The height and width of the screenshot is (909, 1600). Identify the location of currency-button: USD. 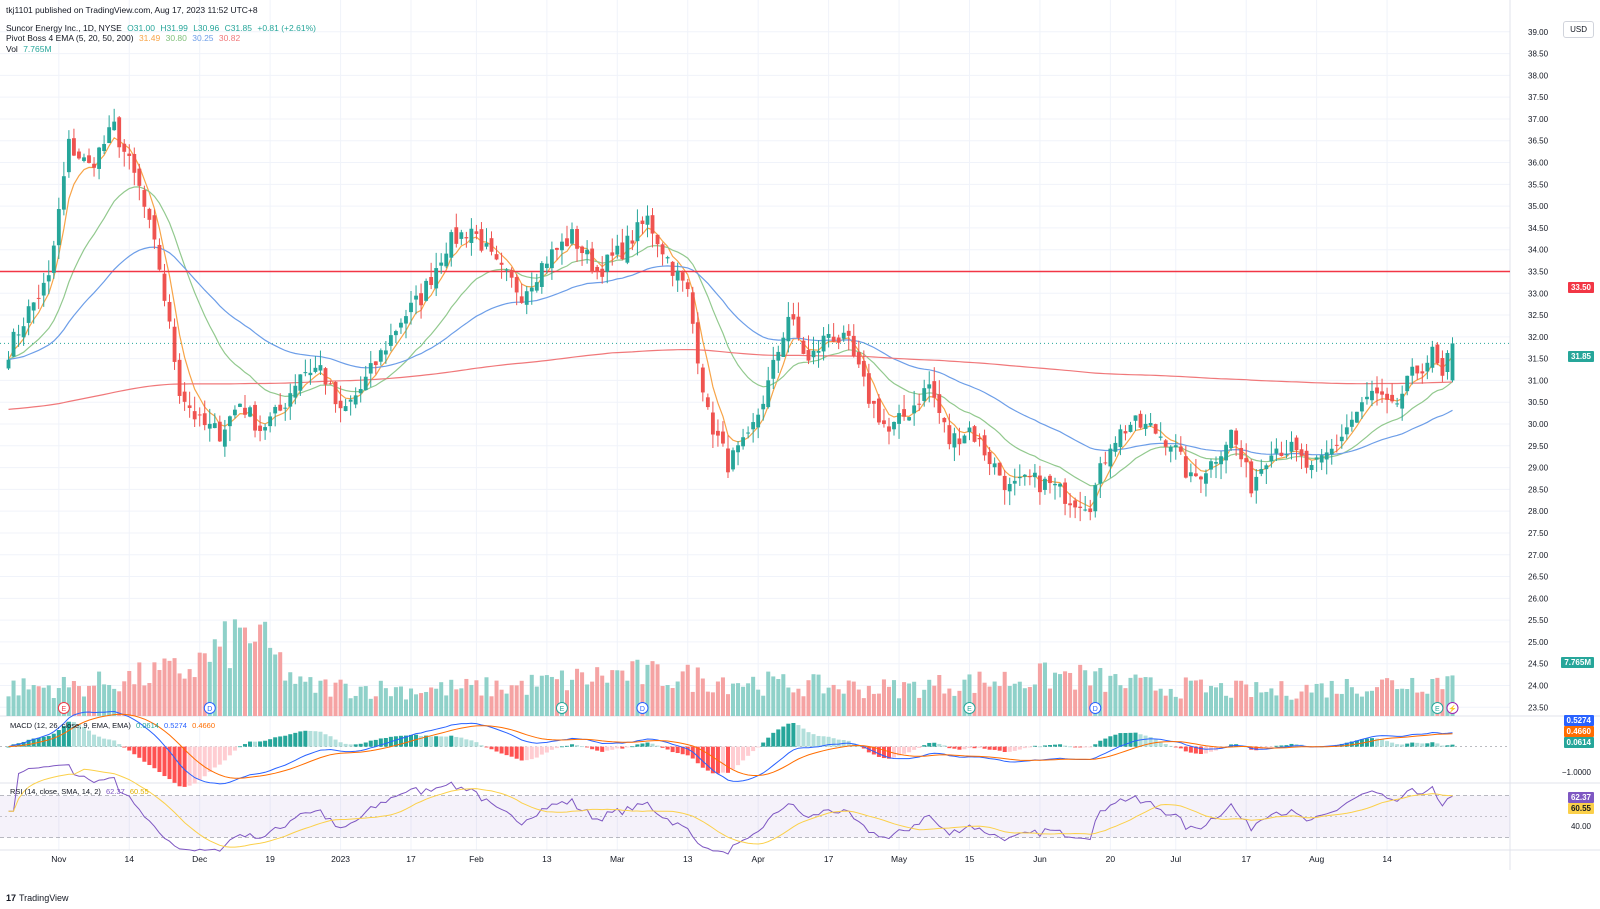
(1578, 29).